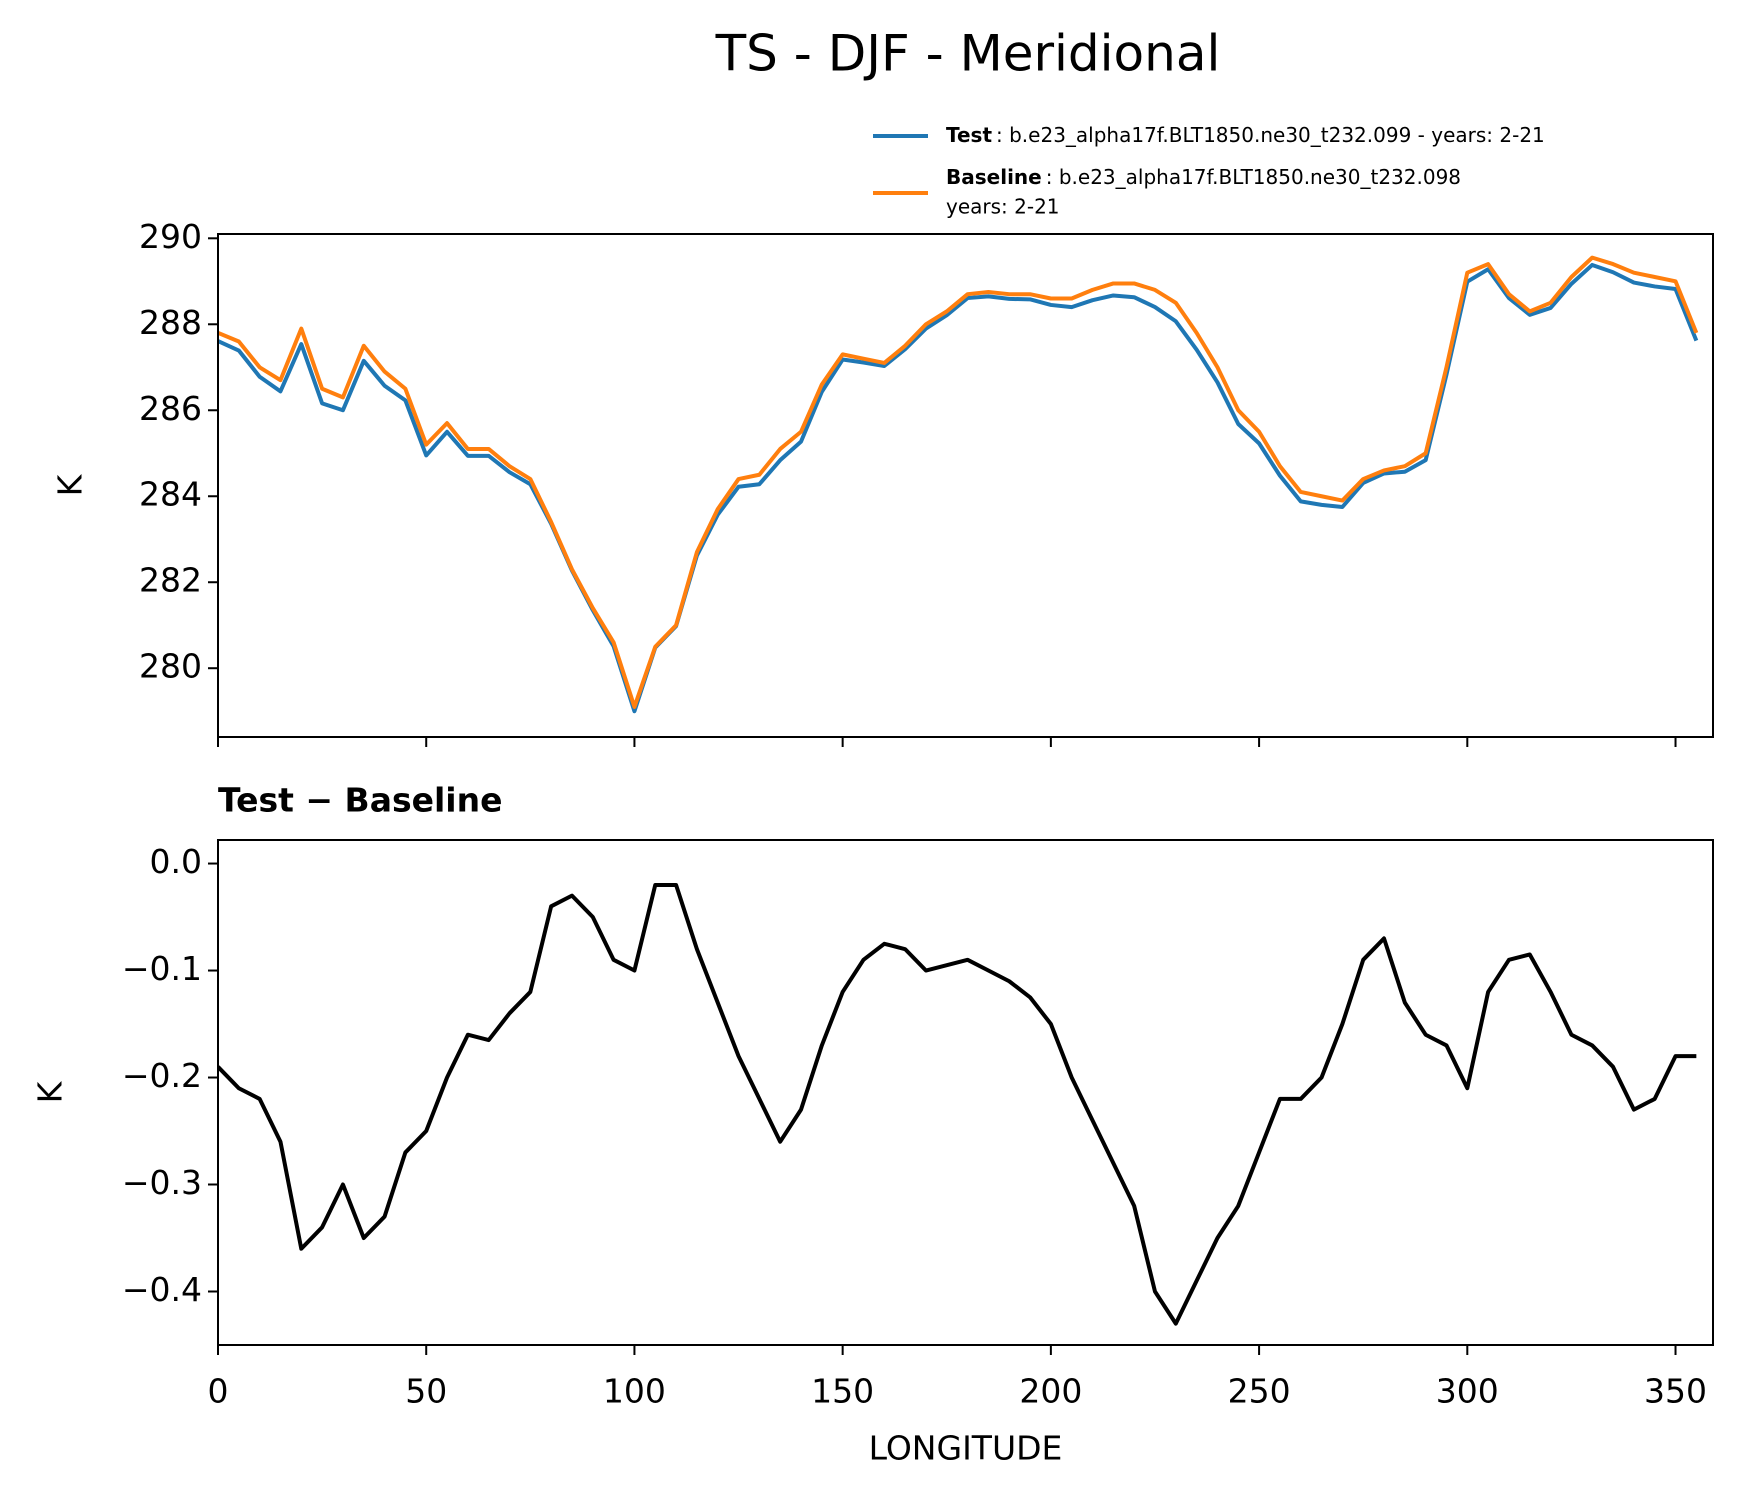 This screenshot has width=1738, height=1496. I want to click on legend-description: years: 2-21, so click(1003, 207).